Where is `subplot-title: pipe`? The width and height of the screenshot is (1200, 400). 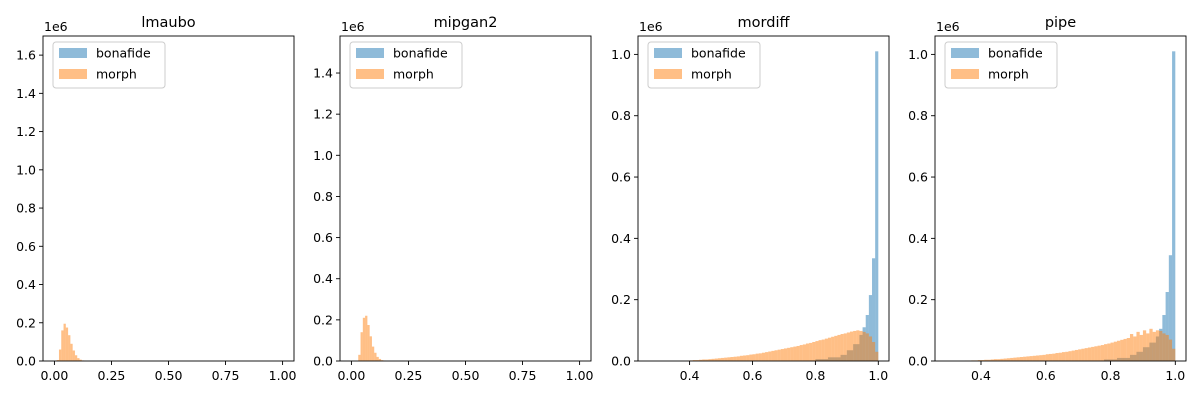 subplot-title: pipe is located at coordinates (1060, 23).